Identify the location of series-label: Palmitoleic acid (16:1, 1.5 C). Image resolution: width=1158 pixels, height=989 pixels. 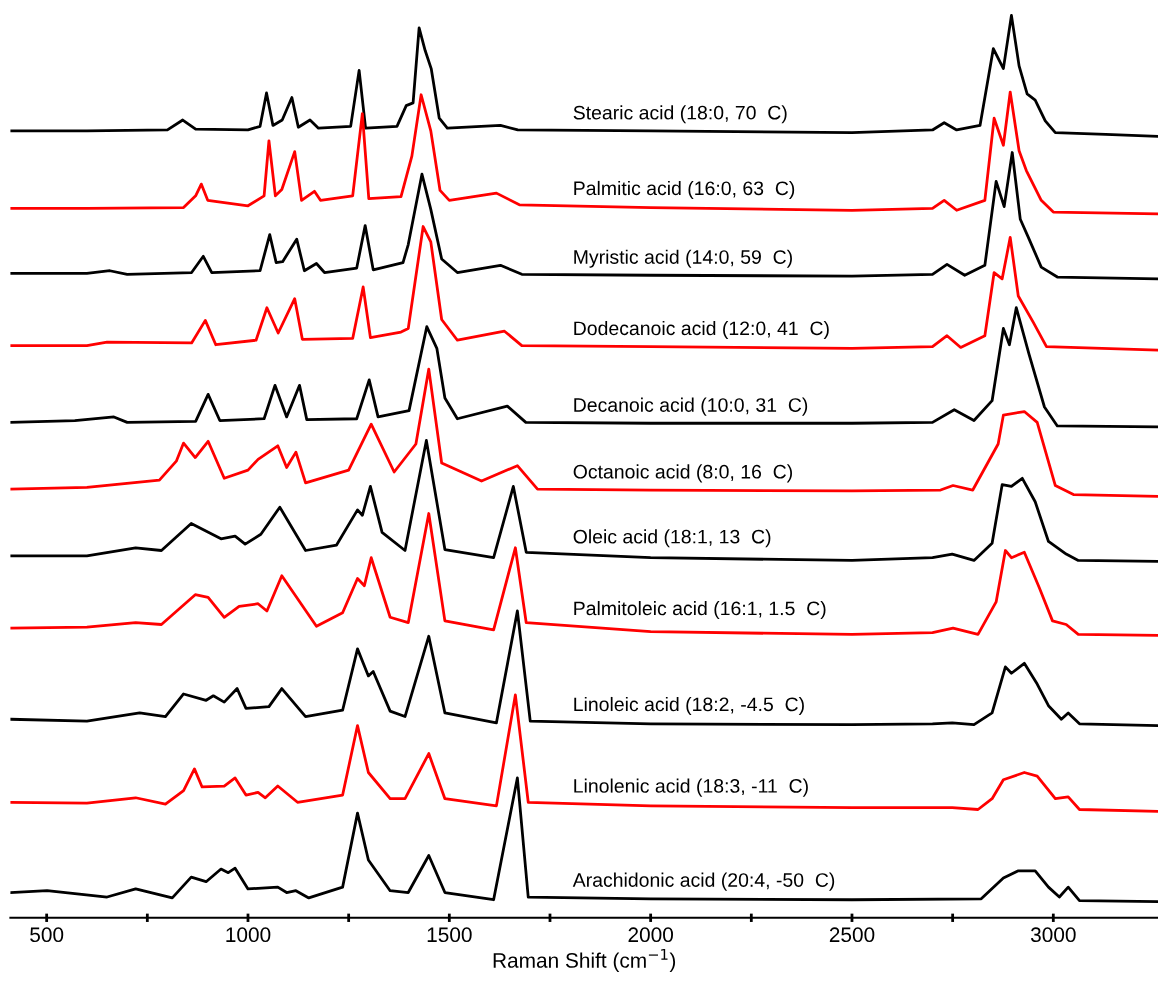
(700, 610).